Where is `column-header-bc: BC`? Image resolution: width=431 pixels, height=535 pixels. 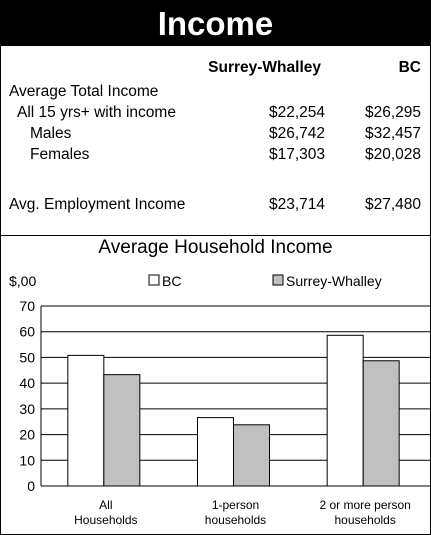
column-header-bc: BC is located at coordinates (409, 67).